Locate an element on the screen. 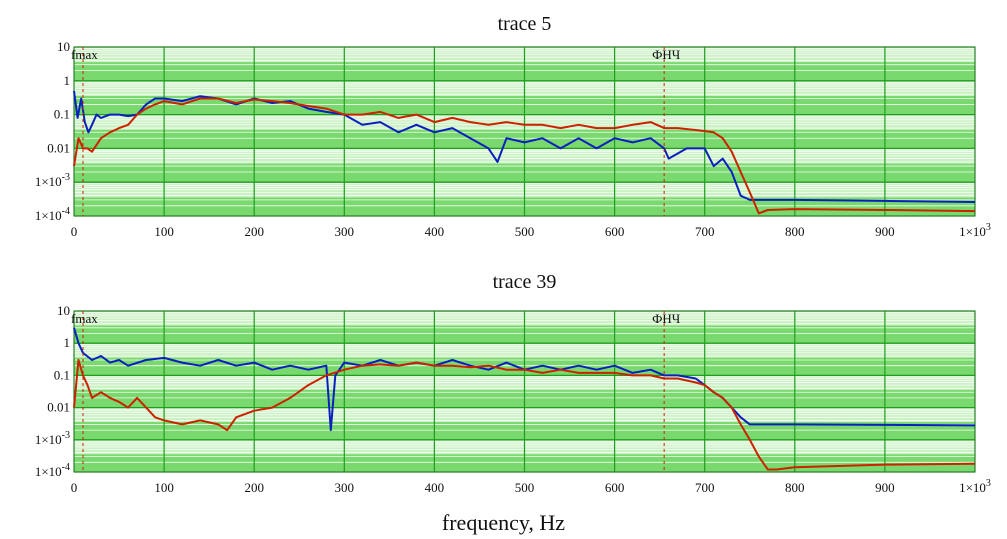  chart-title: trace 39 is located at coordinates (525, 282).